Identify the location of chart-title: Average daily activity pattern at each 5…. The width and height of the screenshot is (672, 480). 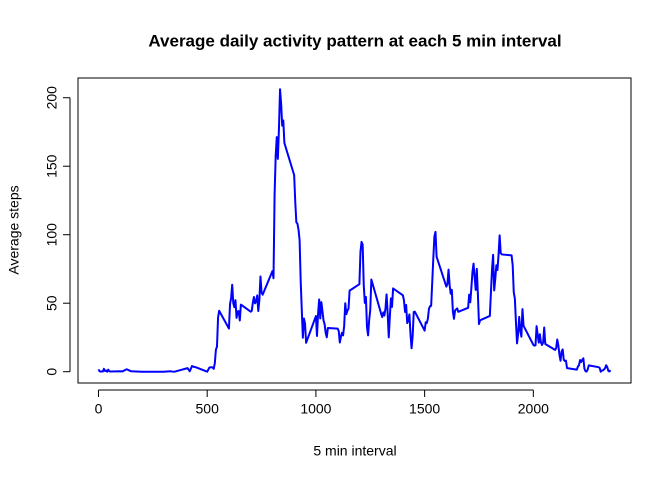
(354, 40).